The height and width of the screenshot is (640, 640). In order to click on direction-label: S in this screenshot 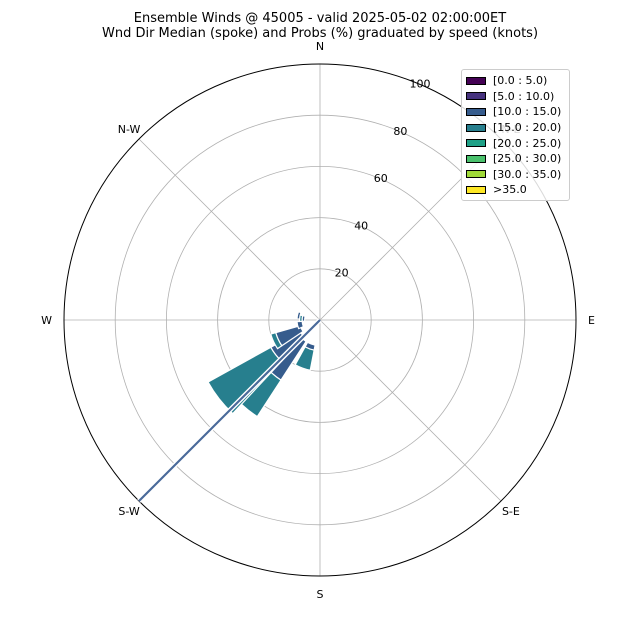, I will do `click(320, 594)`.